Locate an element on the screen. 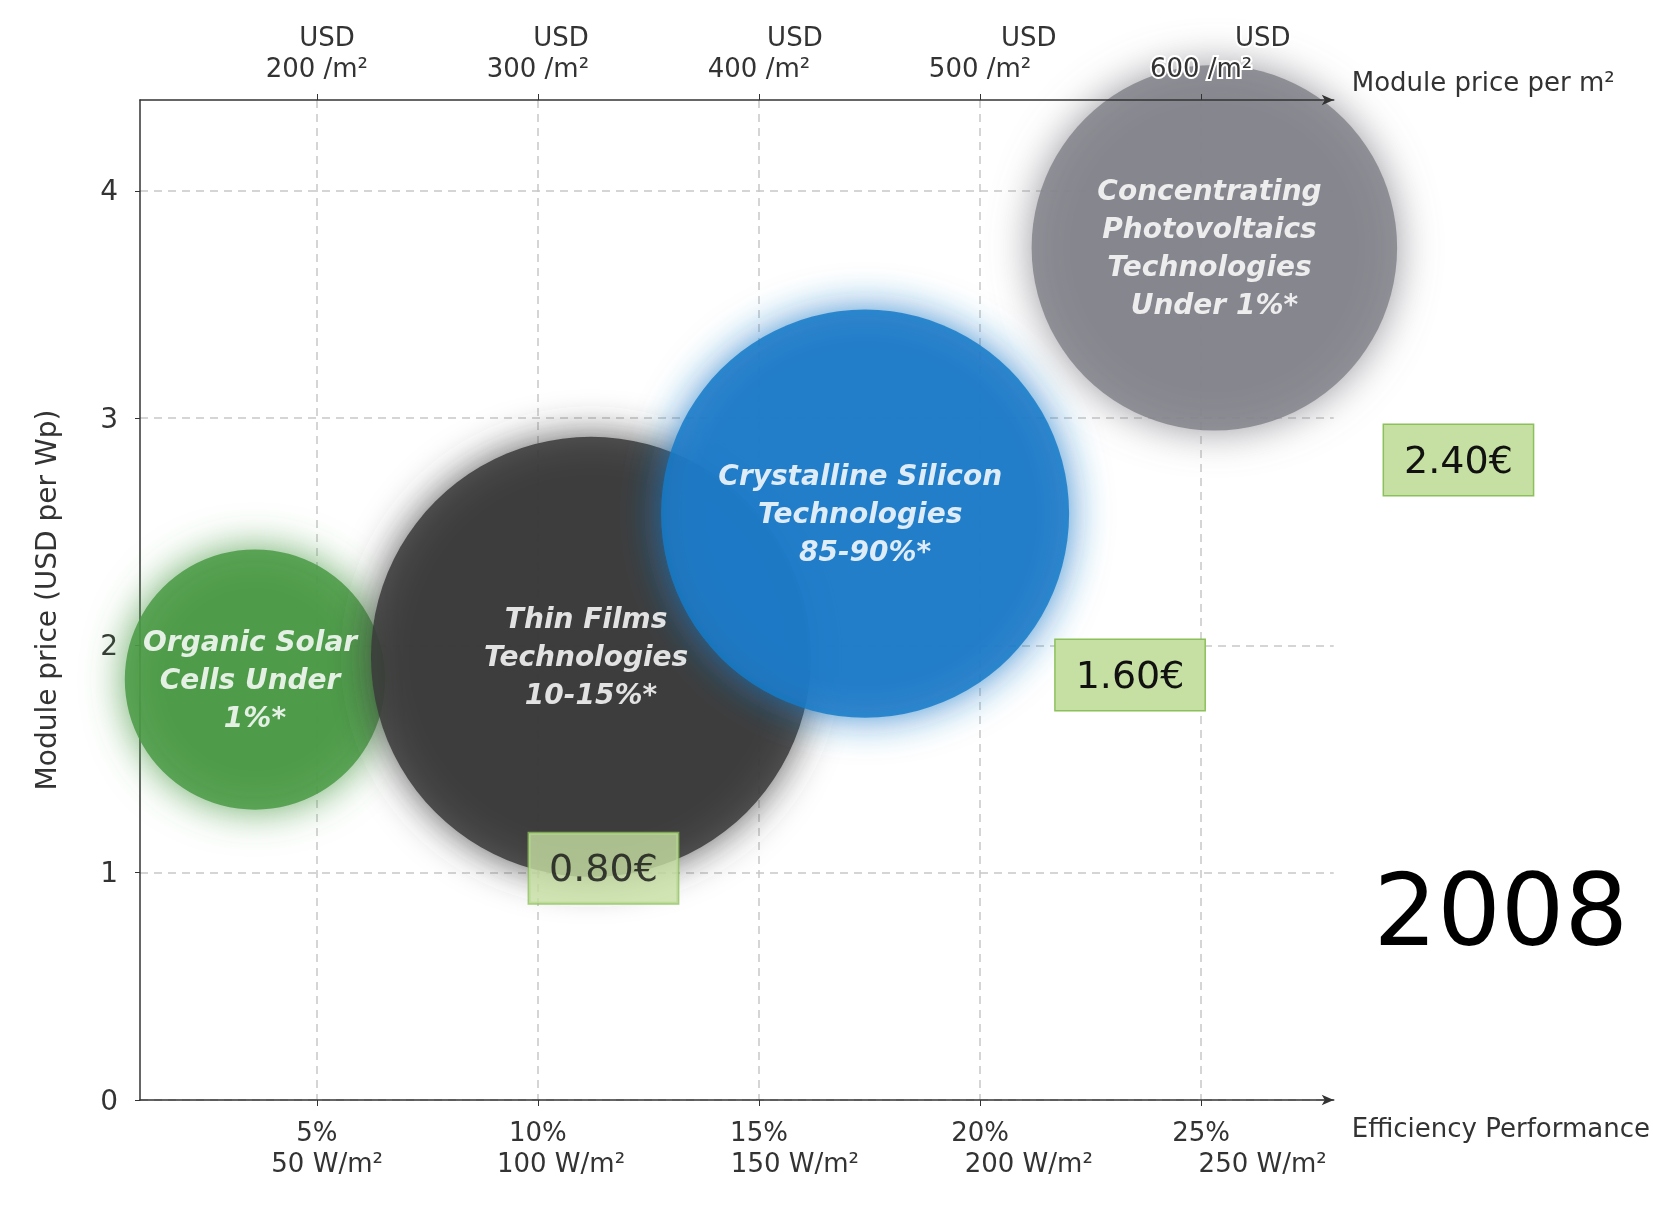 This screenshot has width=1653, height=1210. y-tick-label: 2 is located at coordinates (109, 645).